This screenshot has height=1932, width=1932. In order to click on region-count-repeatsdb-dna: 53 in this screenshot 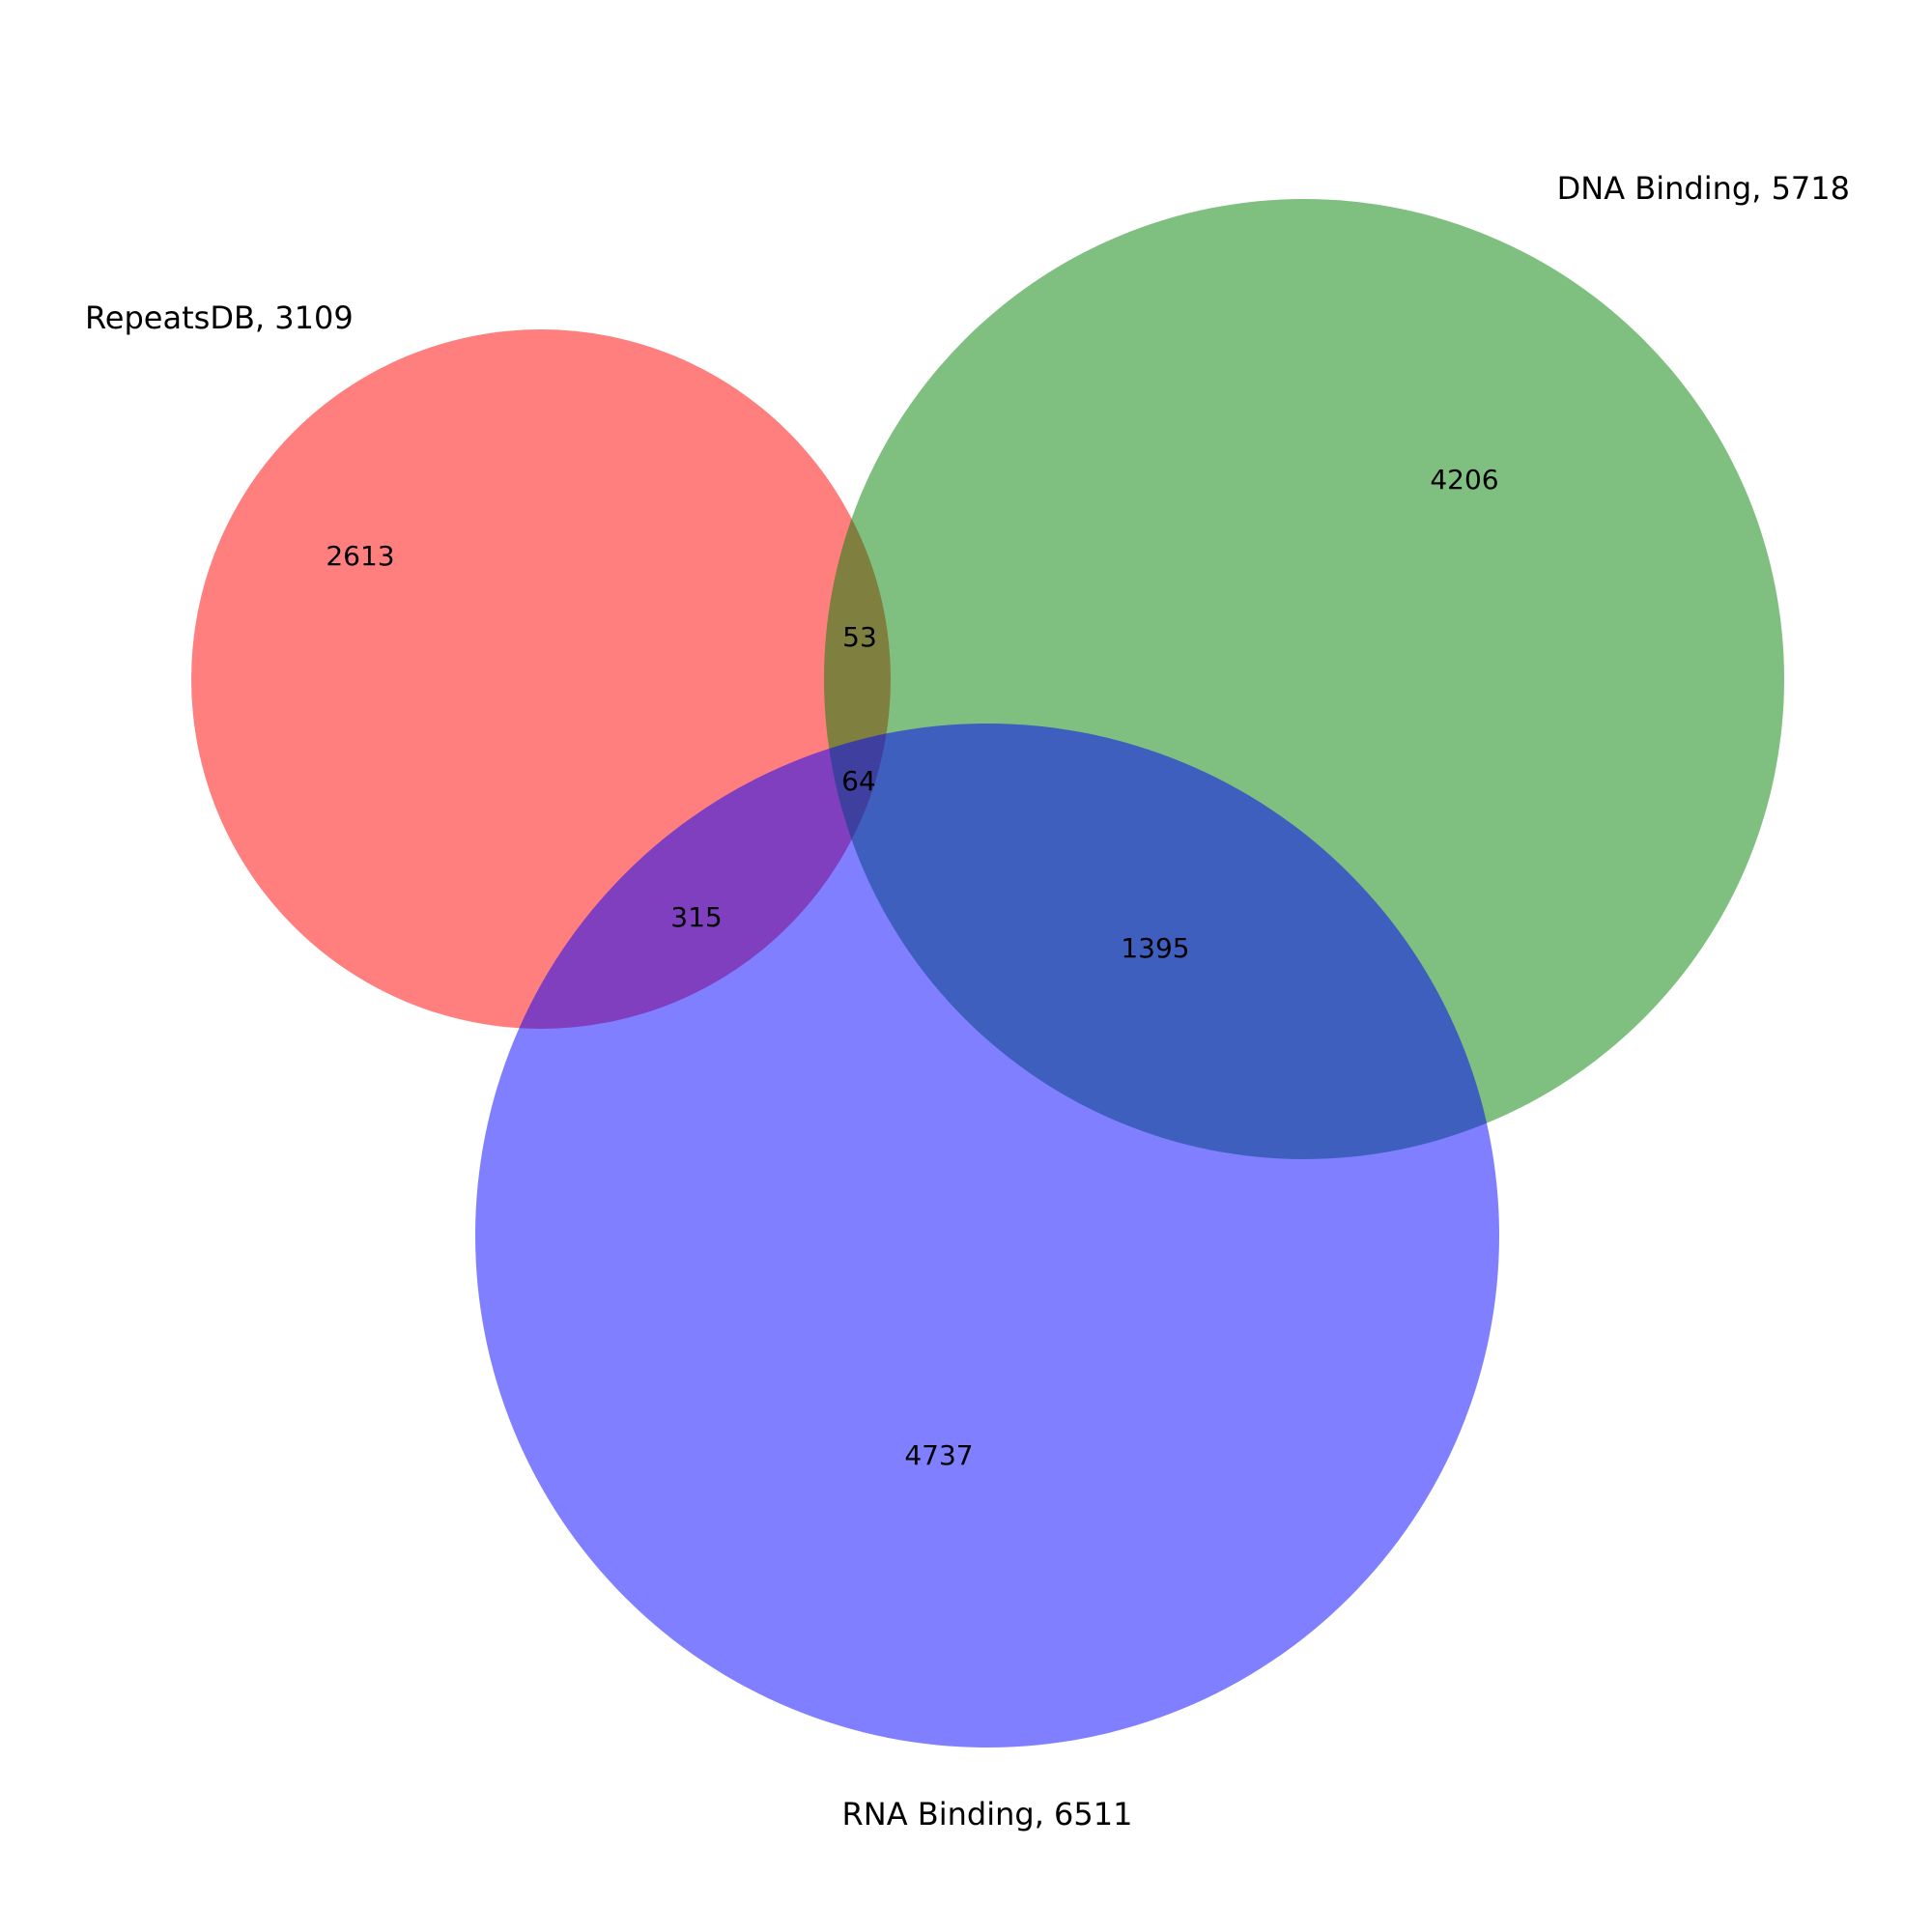, I will do `click(859, 637)`.